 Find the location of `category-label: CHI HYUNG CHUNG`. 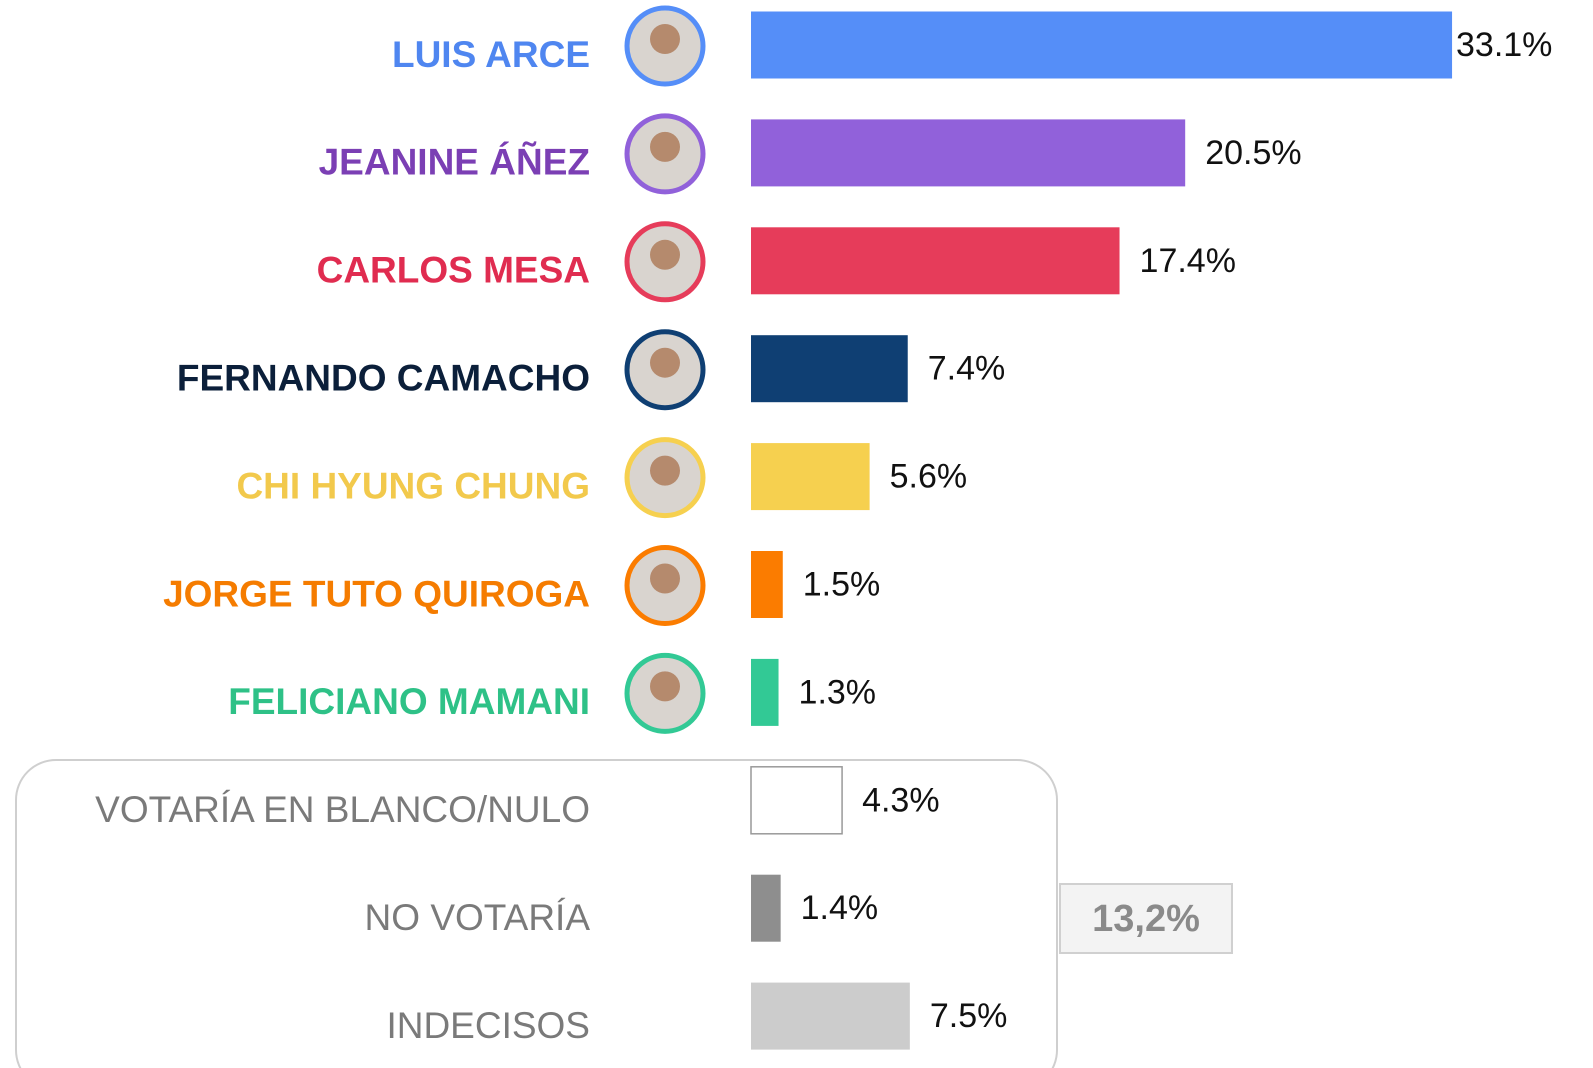

category-label: CHI HYUNG CHUNG is located at coordinates (413, 485).